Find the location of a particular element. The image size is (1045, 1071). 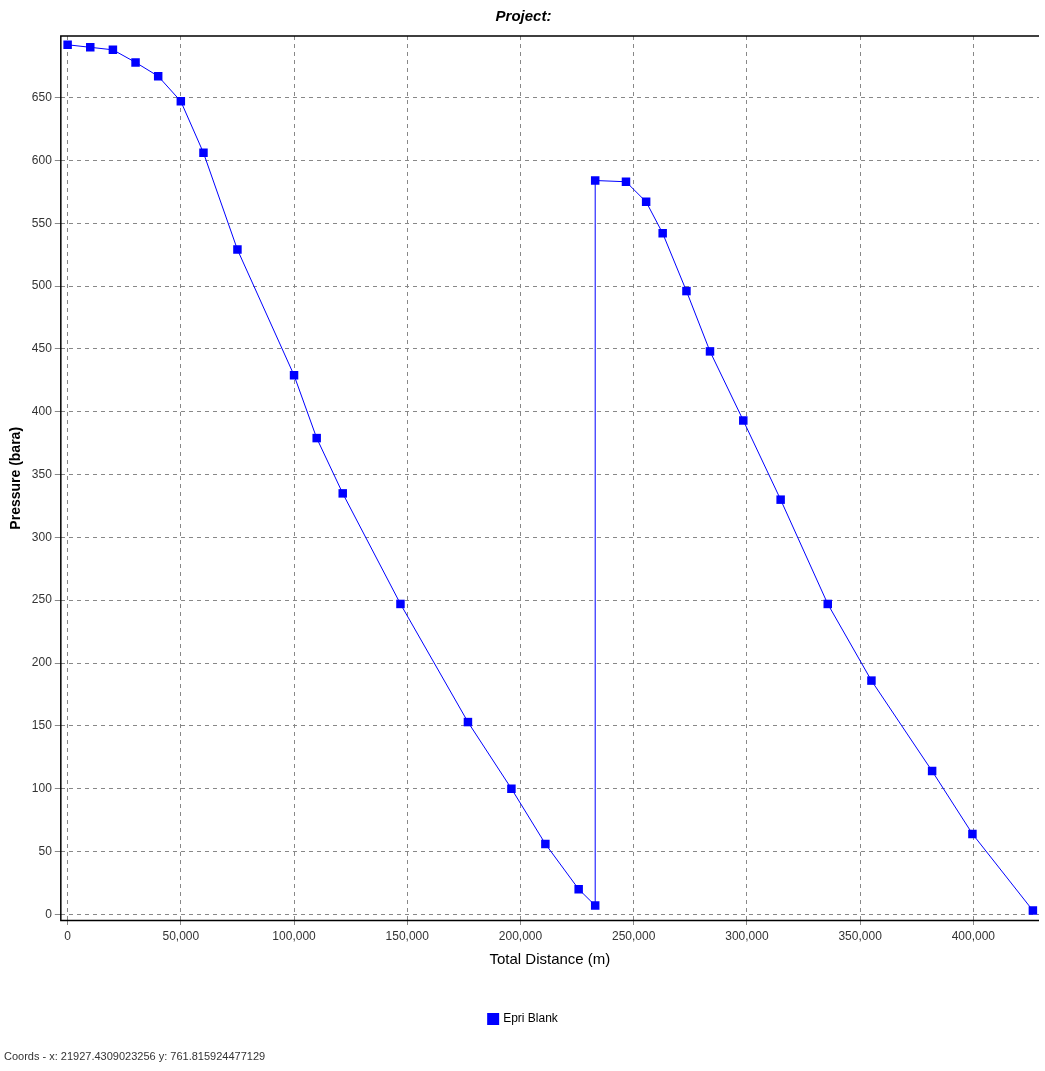

x-tick-label: 300,000 is located at coordinates (747, 936).